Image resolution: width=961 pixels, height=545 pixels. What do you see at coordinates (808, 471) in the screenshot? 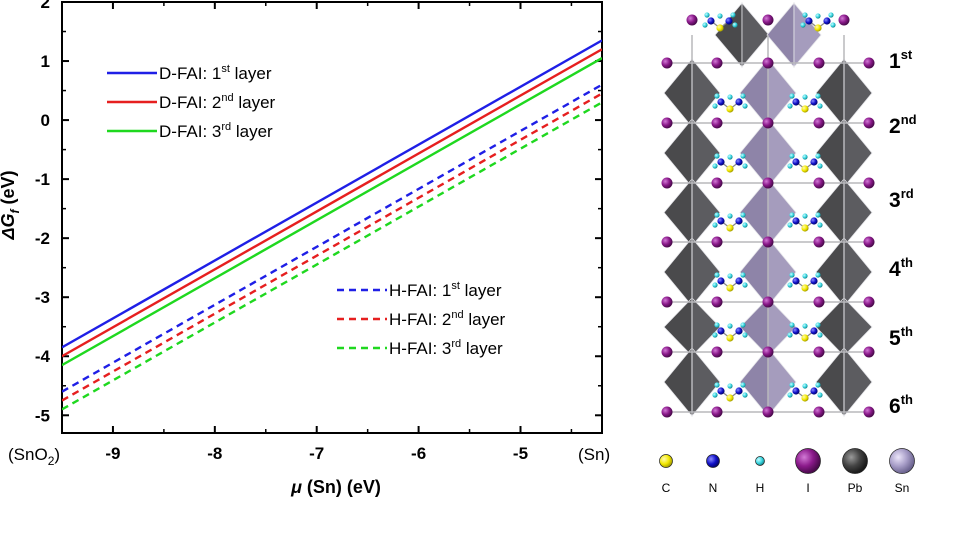
I see `element-key-i: I` at bounding box center [808, 471].